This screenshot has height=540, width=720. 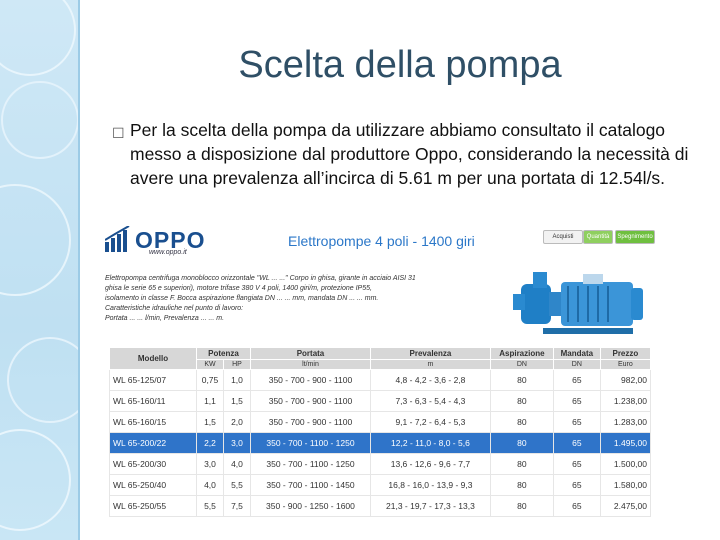 What do you see at coordinates (430, 422) in the screenshot?
I see `cell-prevalenza: 9,1 - 7,2 - 6,4 - 5,3` at bounding box center [430, 422].